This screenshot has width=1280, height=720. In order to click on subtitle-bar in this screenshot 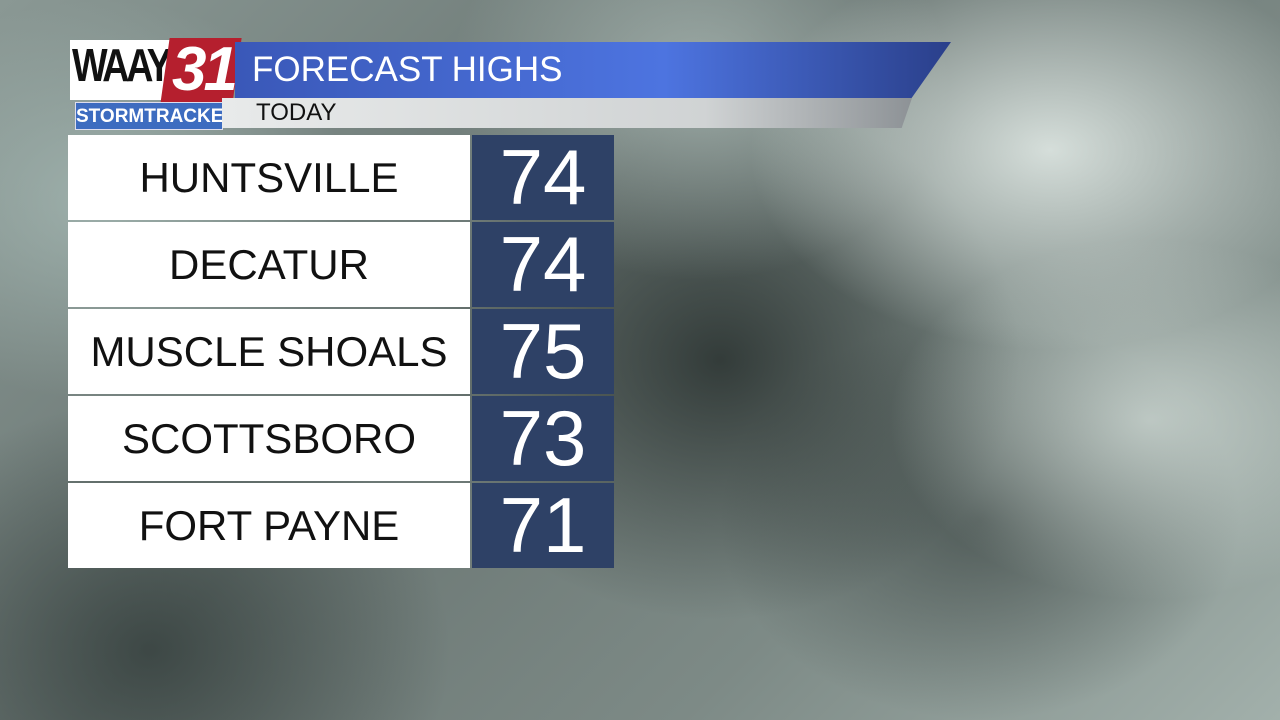, I will do `click(567, 113)`.